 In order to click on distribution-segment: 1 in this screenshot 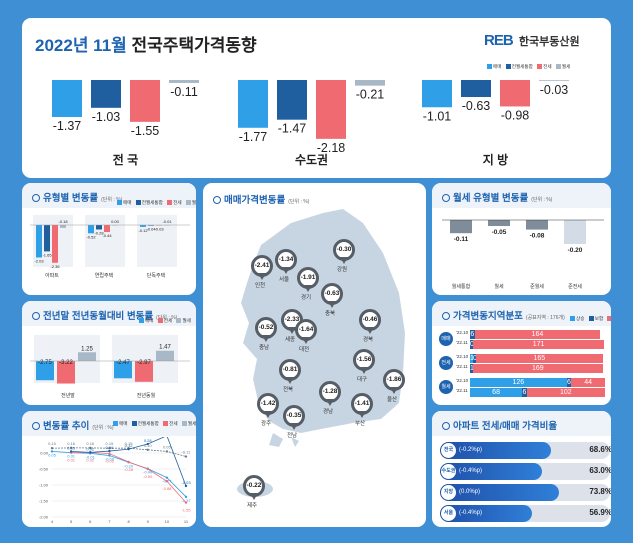, I will do `click(472, 358)`.